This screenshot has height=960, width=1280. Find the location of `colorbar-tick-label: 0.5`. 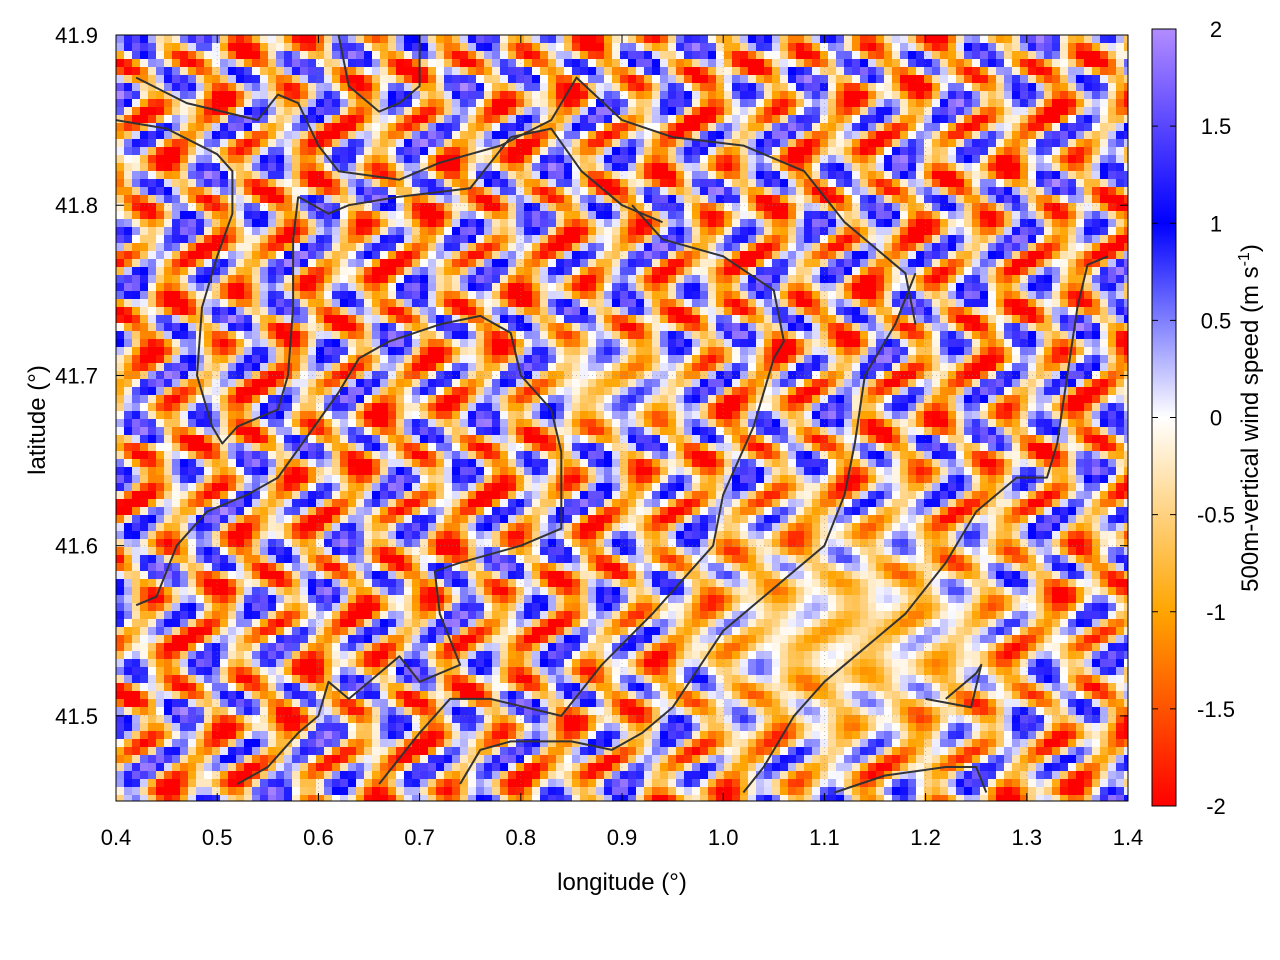

colorbar-tick-label: 0.5 is located at coordinates (1216, 320).